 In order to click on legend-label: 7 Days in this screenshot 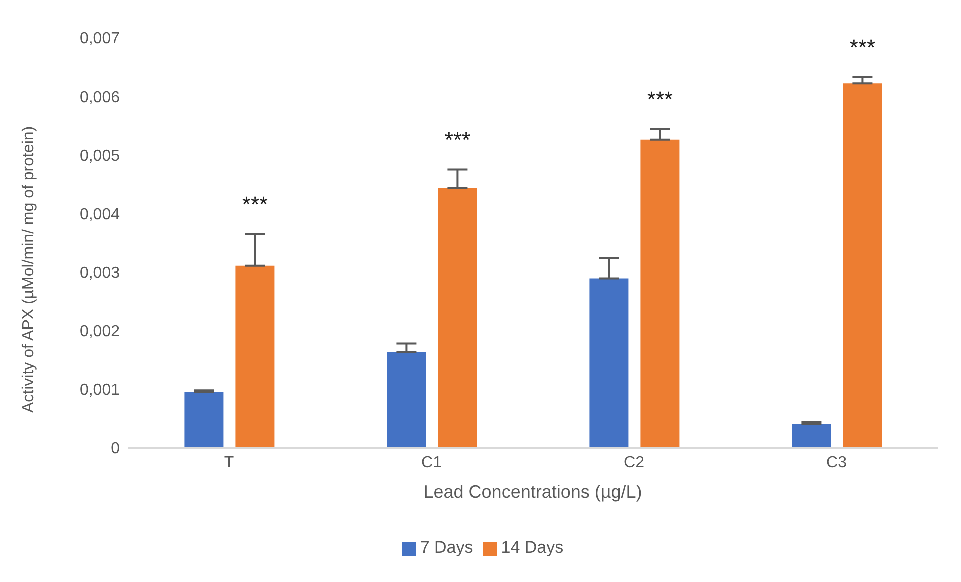, I will do `click(447, 547)`.